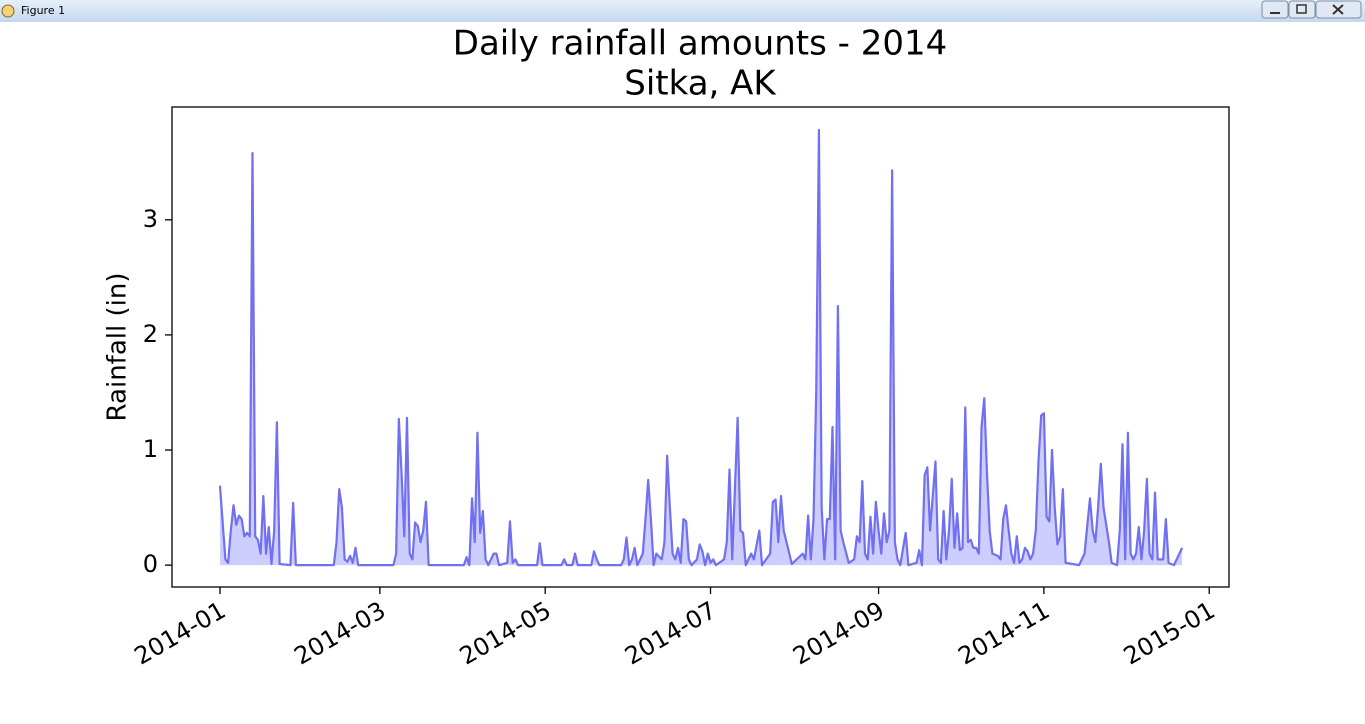 The height and width of the screenshot is (724, 1365). Describe the element at coordinates (180, 633) in the screenshot. I see `x-tick-label: 2014-01` at that location.